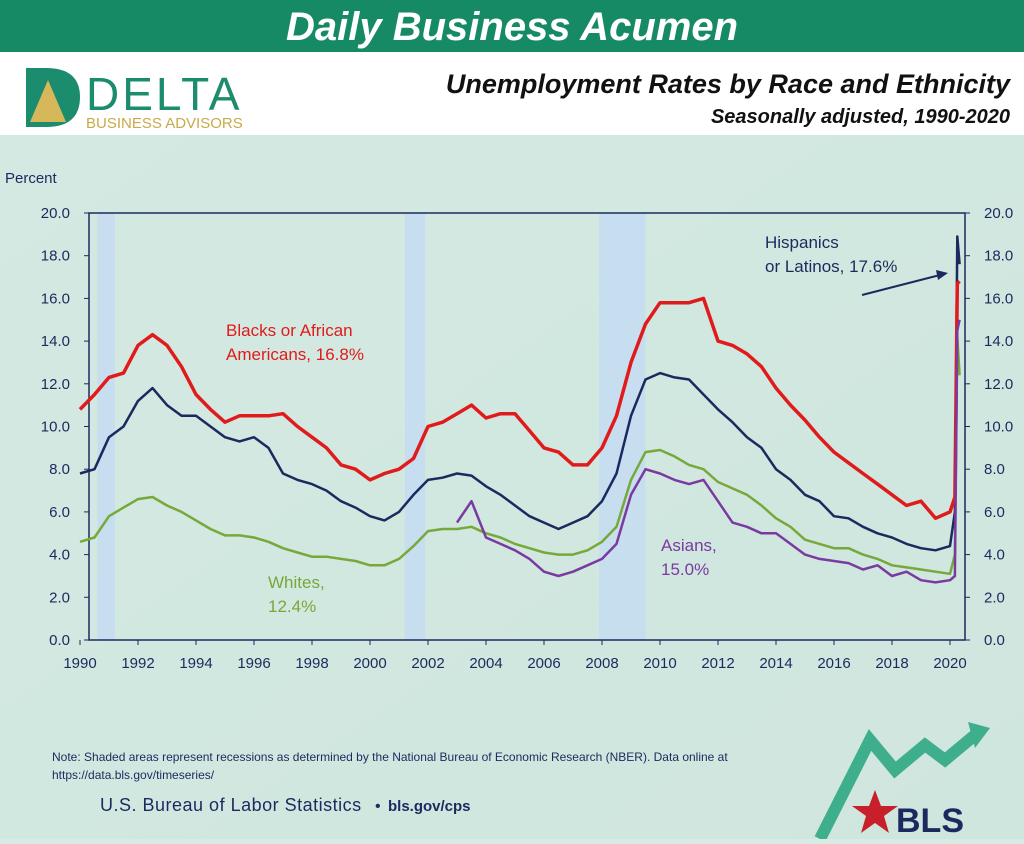 The image size is (1024, 844). I want to click on y-tick-label: 6.0, so click(59, 512).